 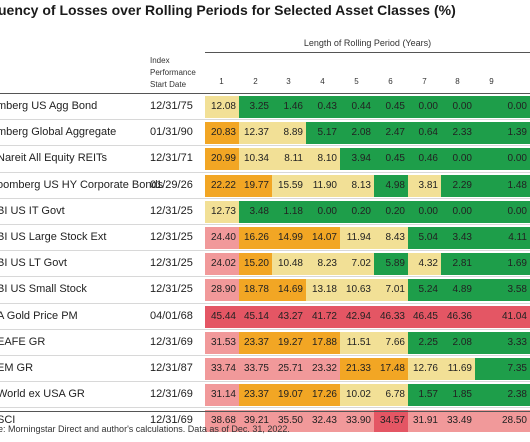 I want to click on table-cell: 0.46, so click(x=424, y=159).